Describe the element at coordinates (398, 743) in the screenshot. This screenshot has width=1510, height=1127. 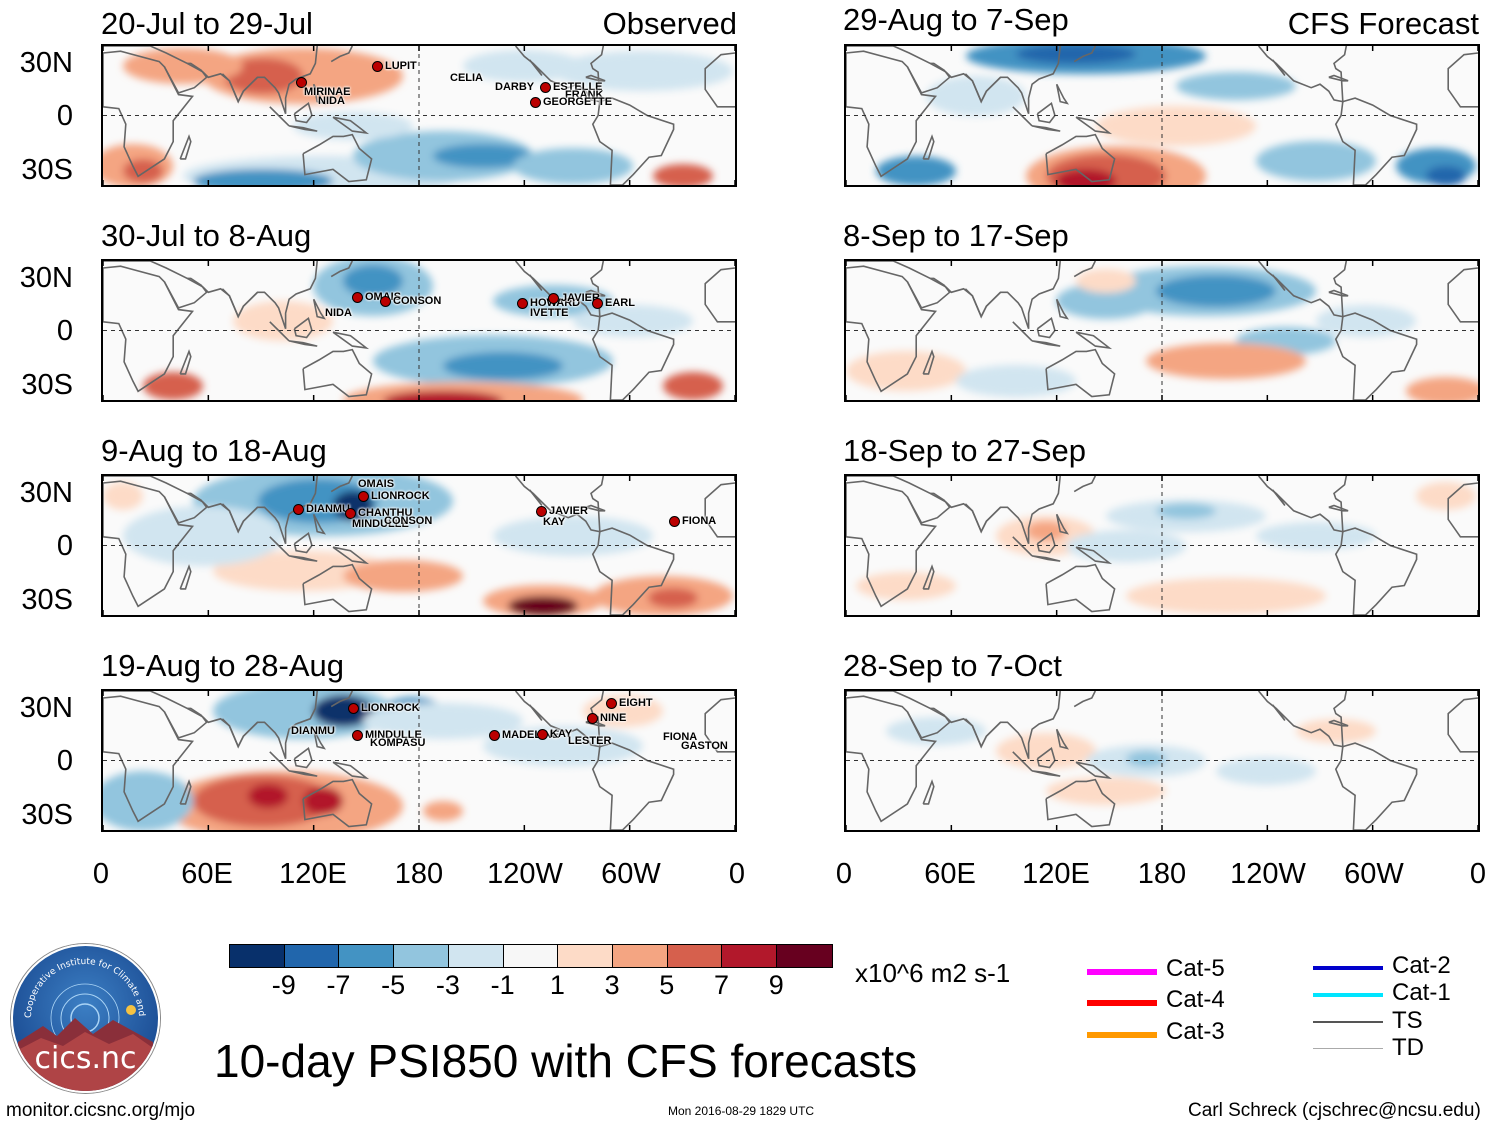
I see `storm-label: KOMPASU` at that location.